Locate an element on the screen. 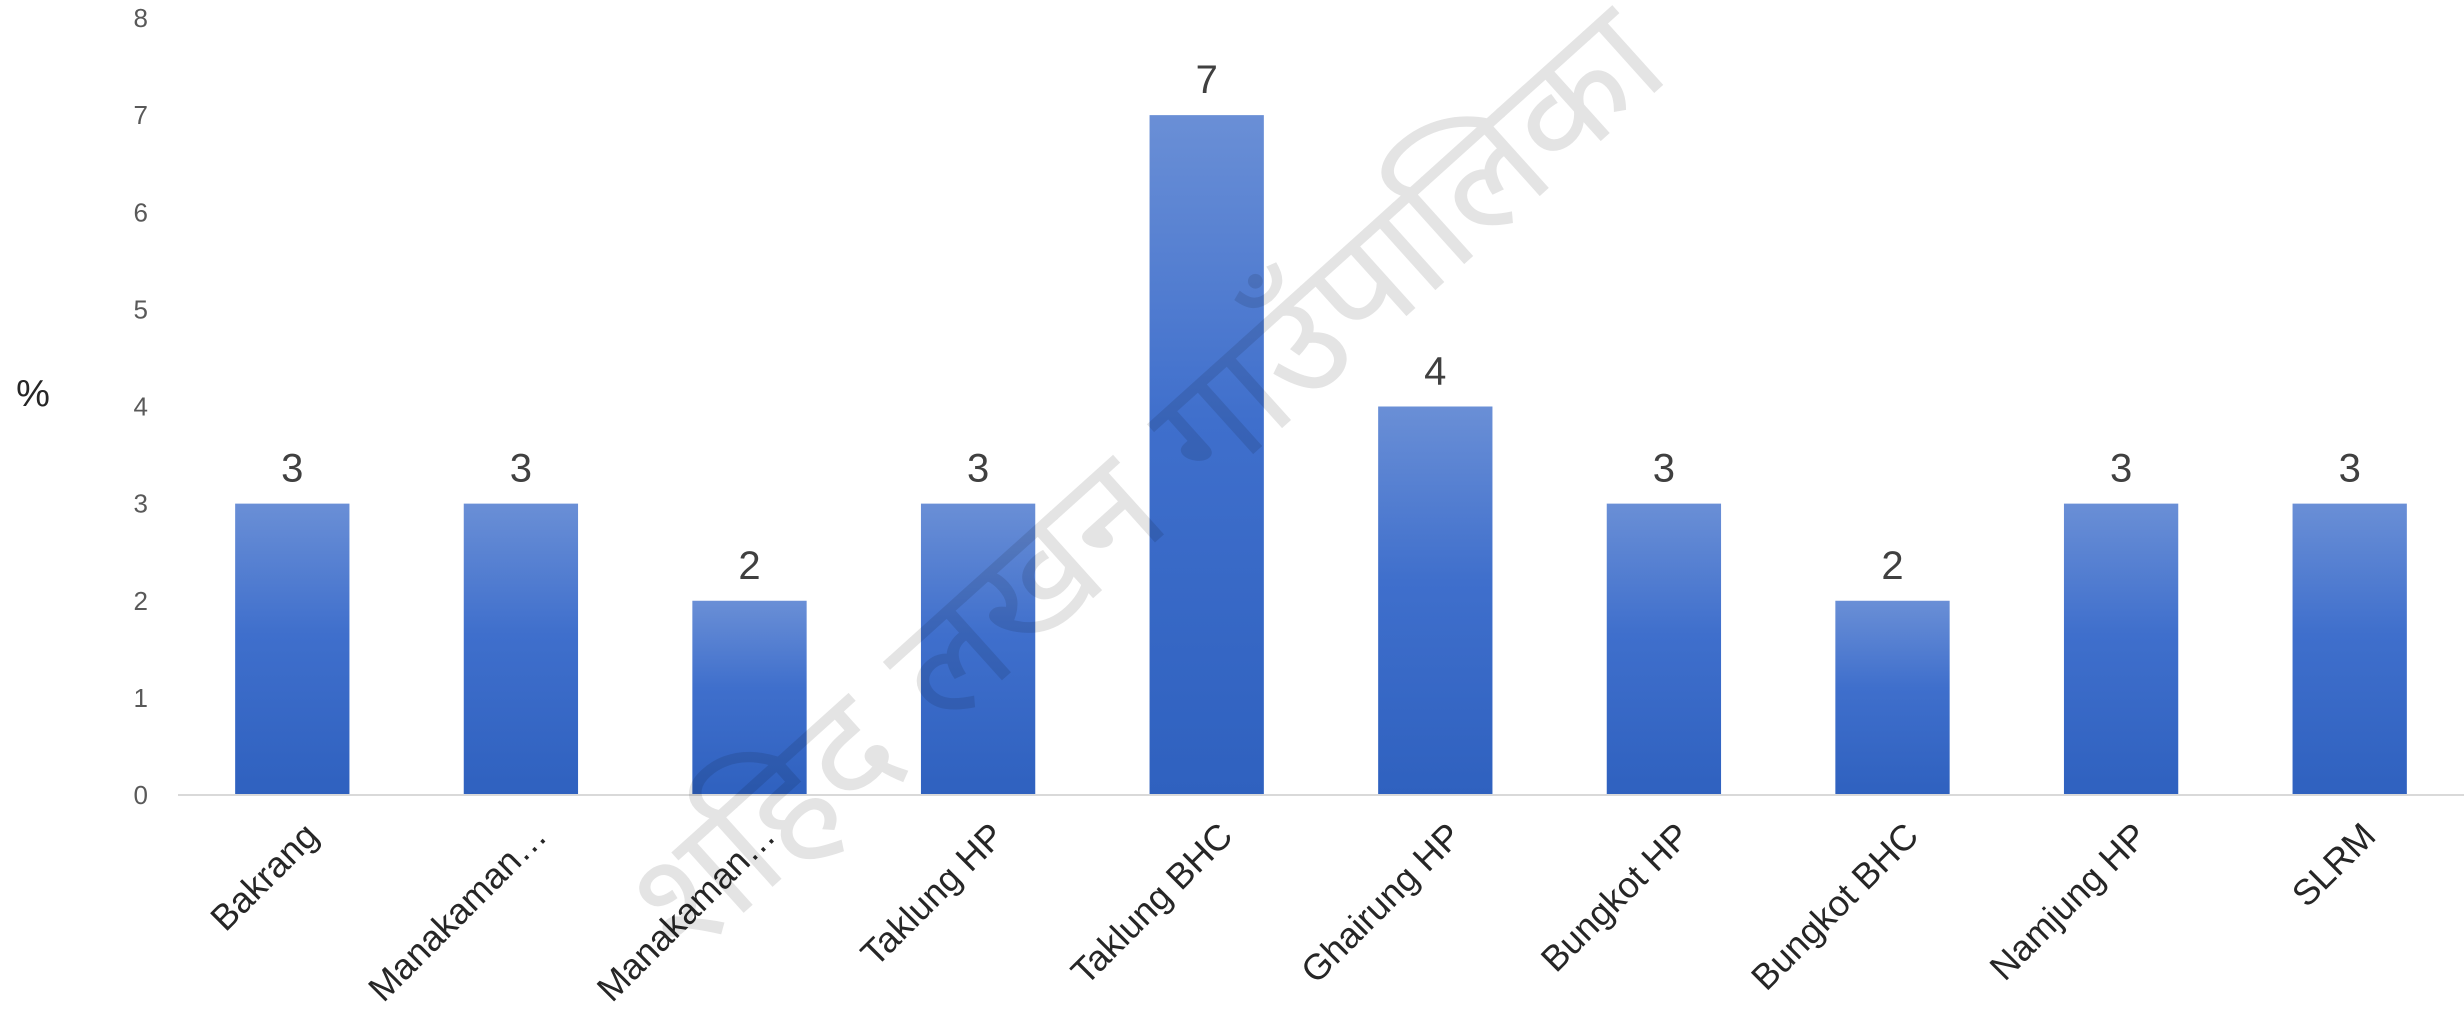 The image size is (2464, 1009). y-tick-label: 6 is located at coordinates (141, 212).